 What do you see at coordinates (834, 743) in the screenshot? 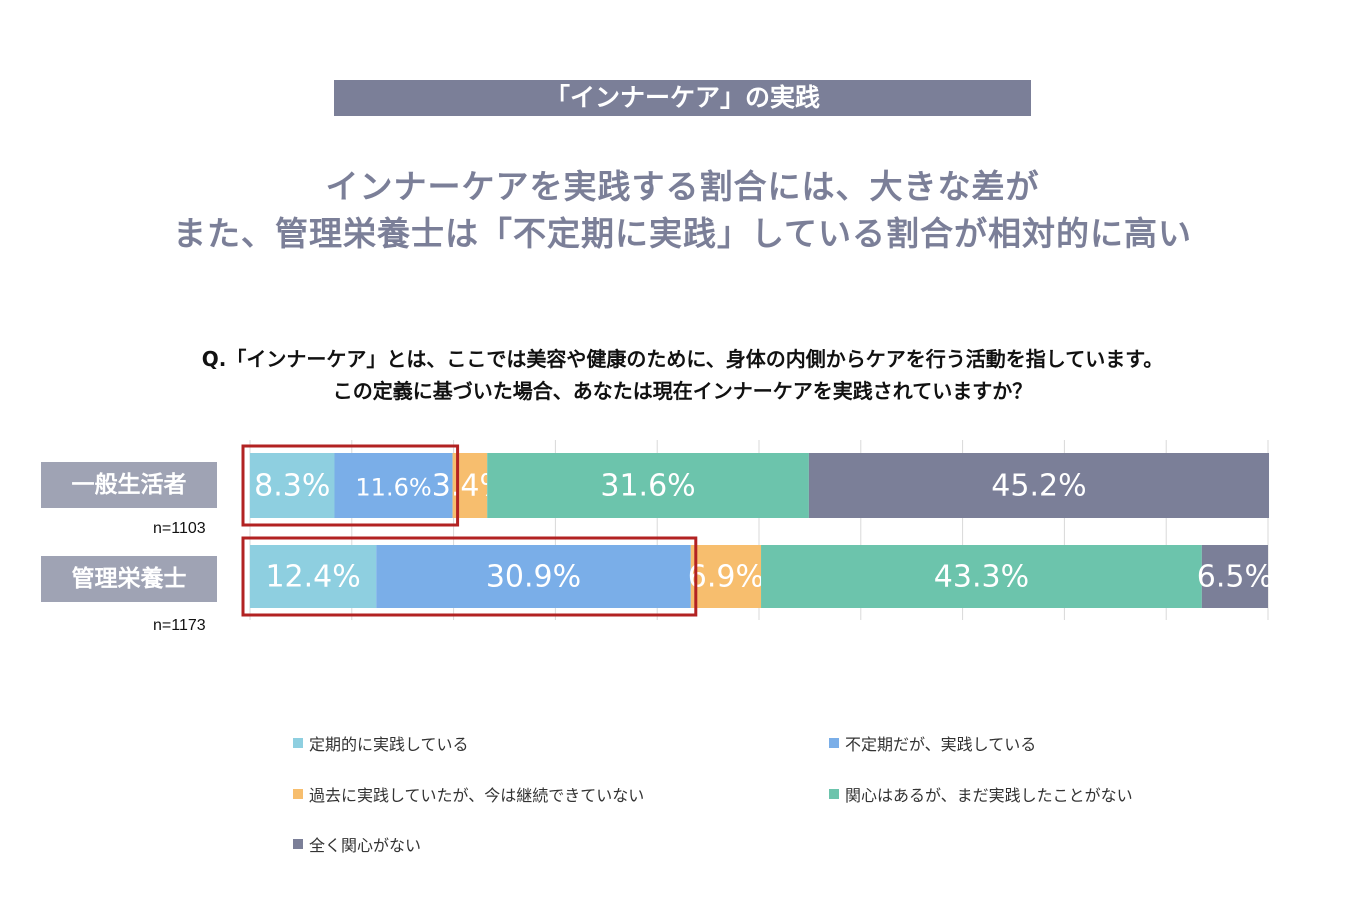
I see `legend-swatch-irregular` at bounding box center [834, 743].